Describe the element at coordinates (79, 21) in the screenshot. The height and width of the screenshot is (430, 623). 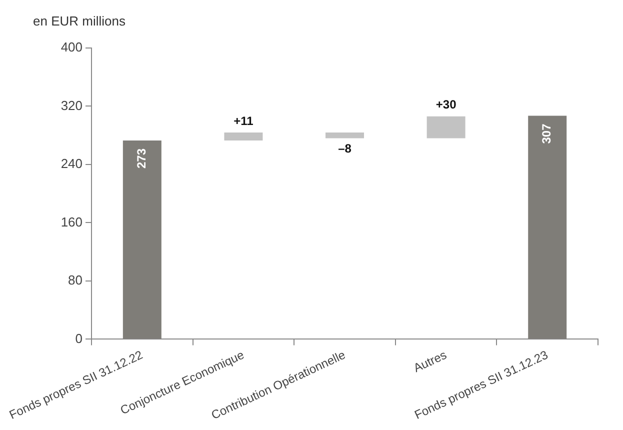
I see `y-axis-title: en EUR millions` at that location.